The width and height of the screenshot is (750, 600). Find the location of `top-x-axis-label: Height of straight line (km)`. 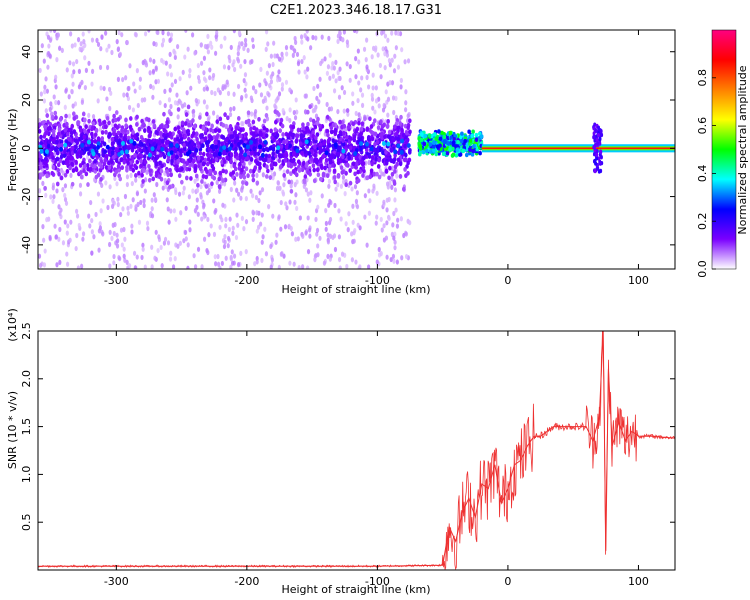

top-x-axis-label: Height of straight line (km) is located at coordinates (355, 289).